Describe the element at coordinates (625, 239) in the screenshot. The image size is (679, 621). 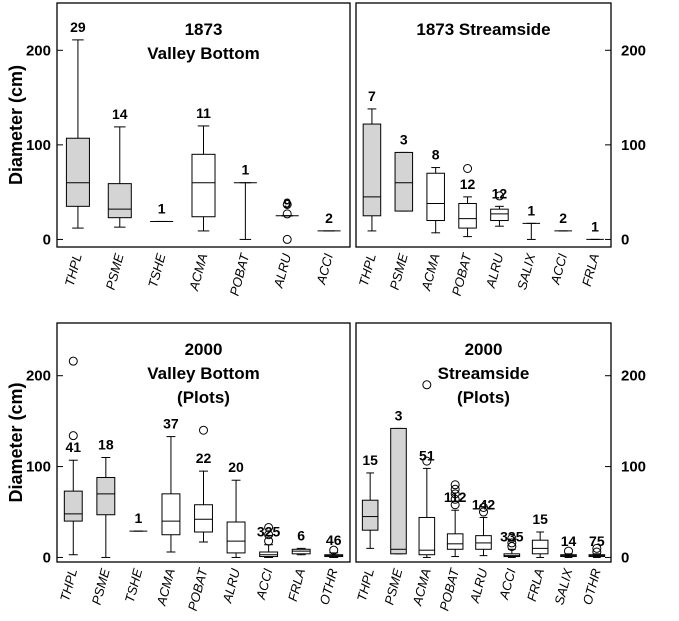
I see `y-tick-label: 0` at that location.